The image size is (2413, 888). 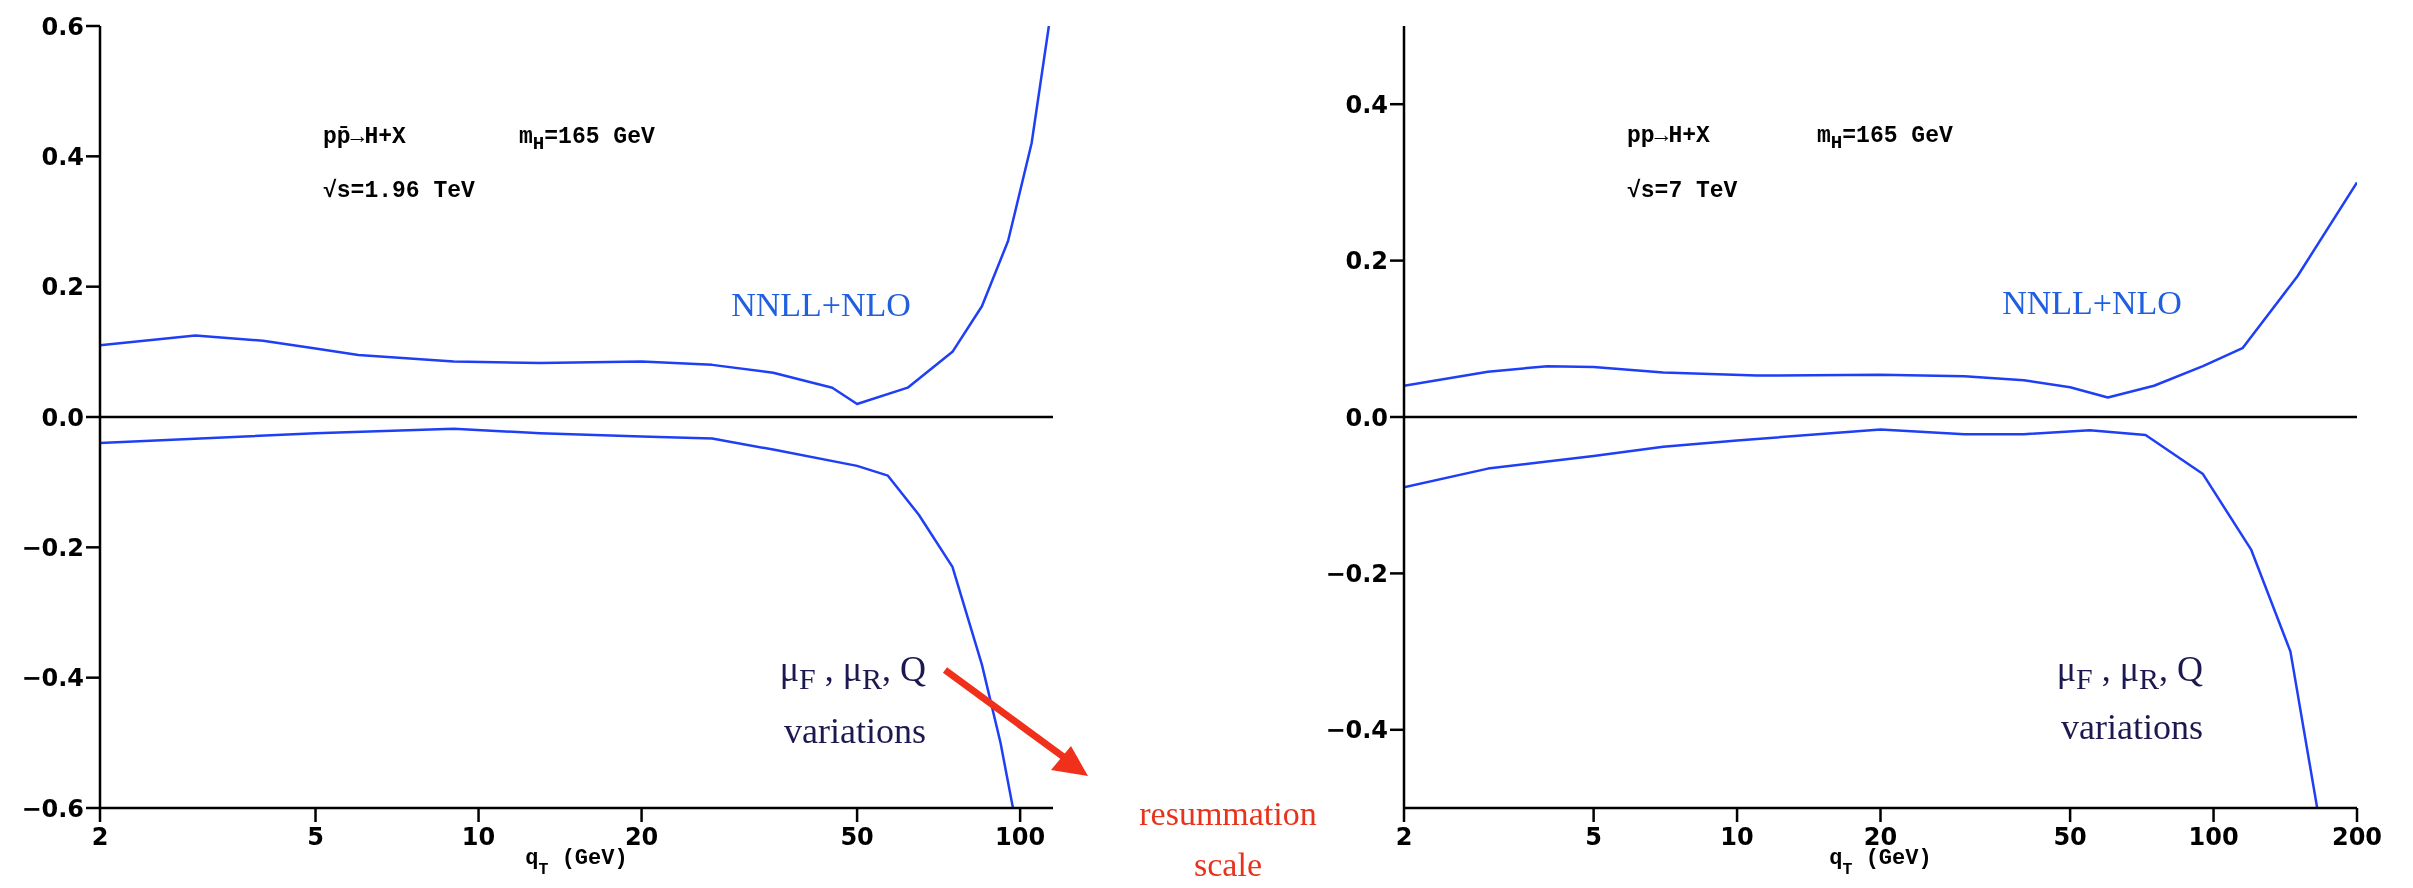 What do you see at coordinates (399, 191) in the screenshot?
I see `annotation: √s=1.96 TeV` at bounding box center [399, 191].